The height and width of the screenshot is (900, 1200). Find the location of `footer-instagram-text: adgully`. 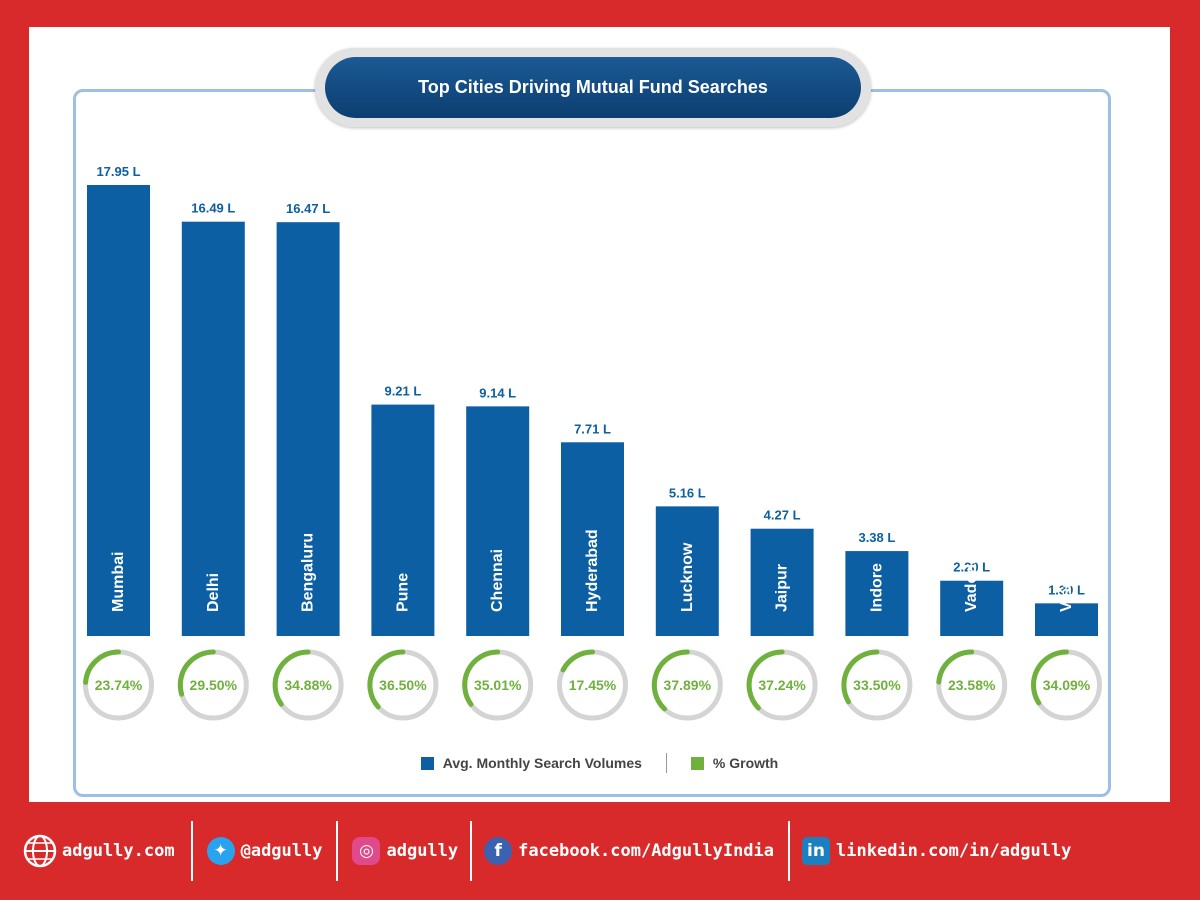

footer-instagram-text: adgully is located at coordinates (422, 851).